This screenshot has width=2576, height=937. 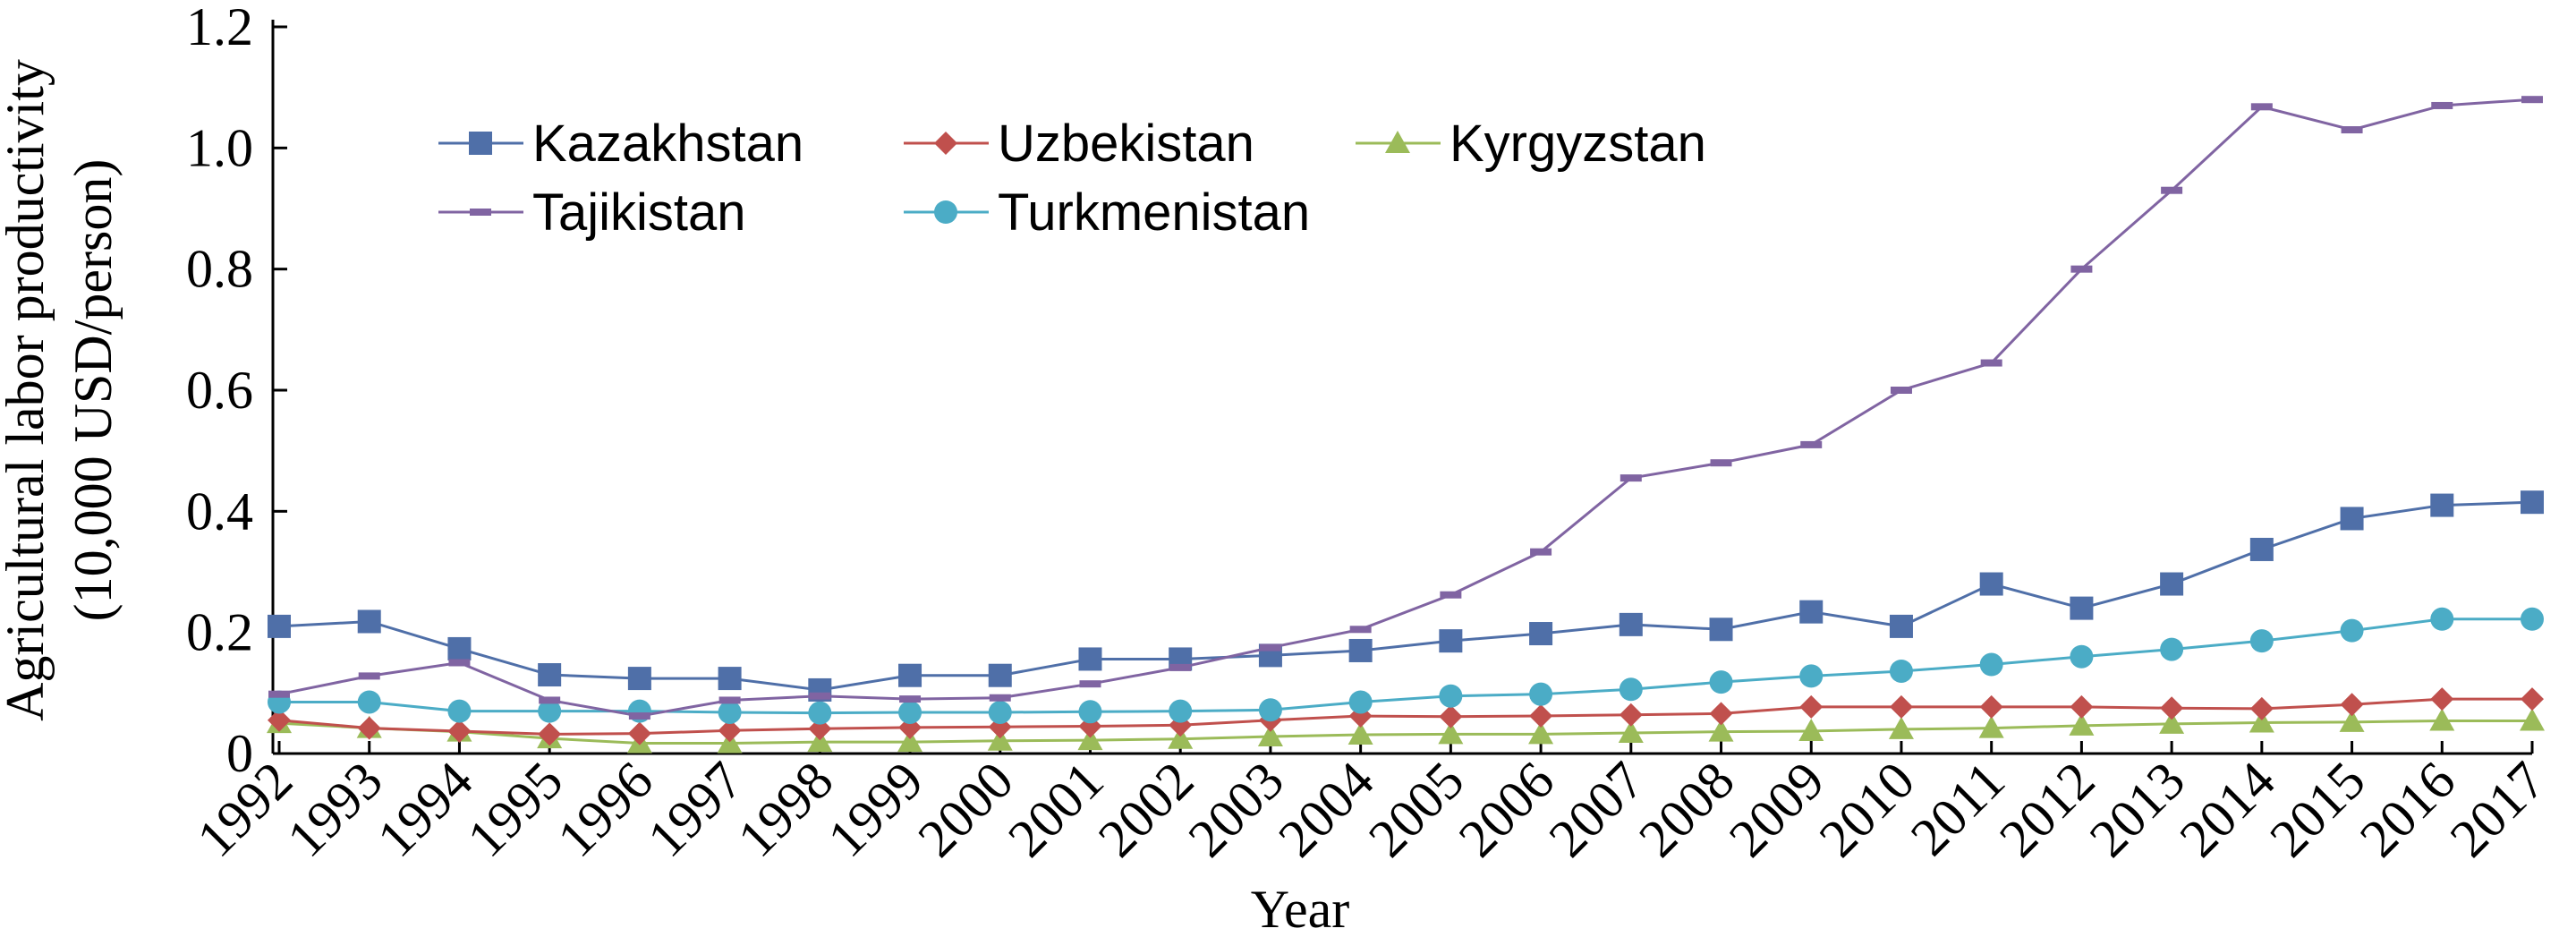 I want to click on x-tick-label: 1994, so click(x=425, y=810).